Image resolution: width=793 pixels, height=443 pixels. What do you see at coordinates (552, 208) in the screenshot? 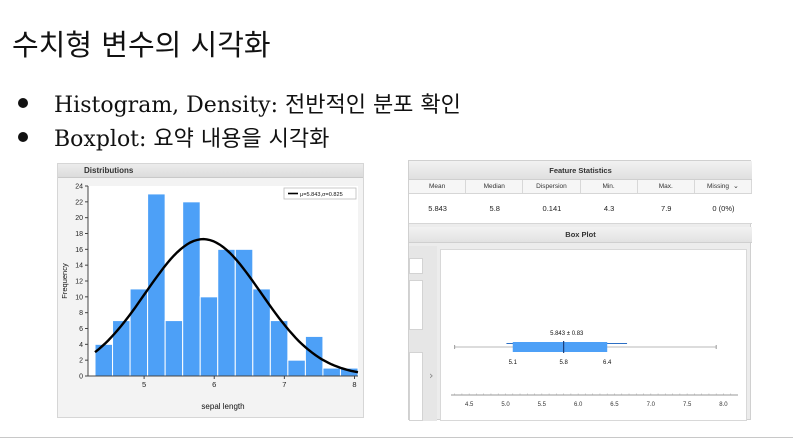
I see `cell-dispersion: 0.141` at bounding box center [552, 208].